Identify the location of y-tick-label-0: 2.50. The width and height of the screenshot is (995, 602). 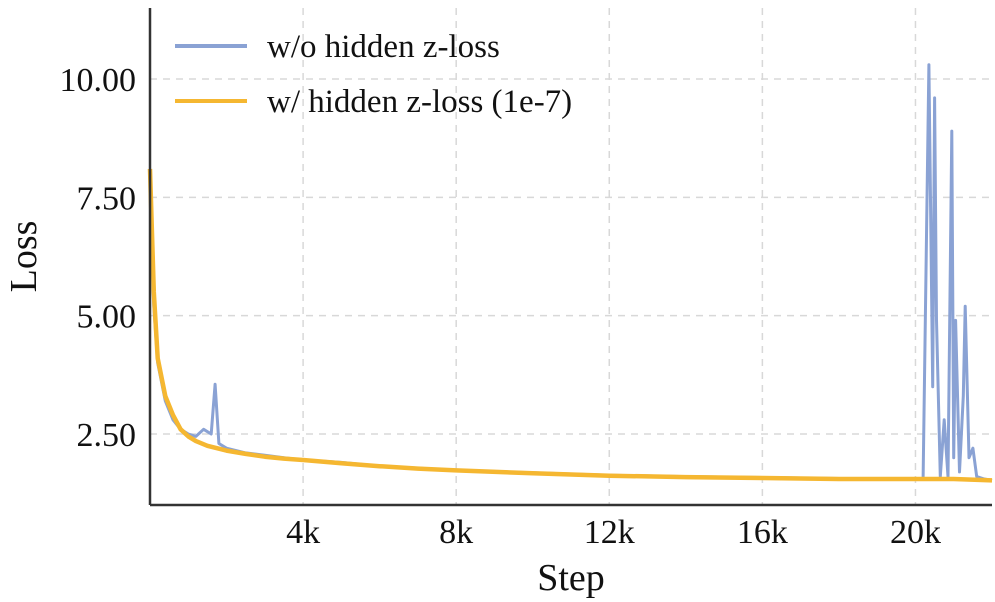
(107, 435).